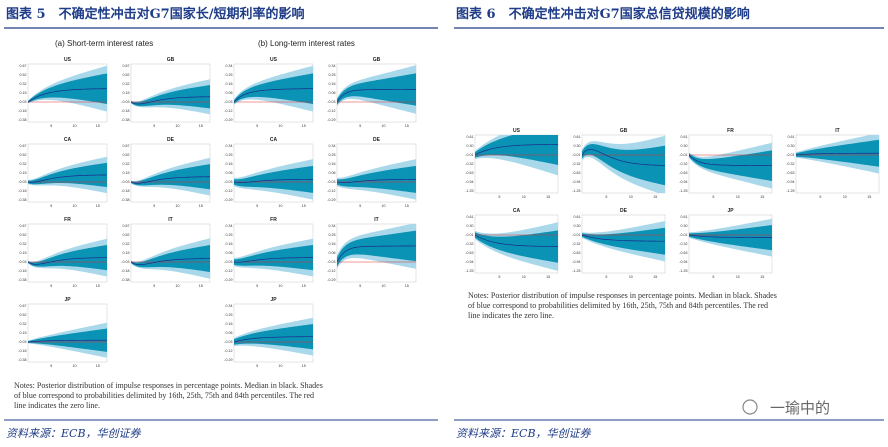 The height and width of the screenshot is (447, 888). I want to click on watermark: 一瑜中的, so click(800, 408).